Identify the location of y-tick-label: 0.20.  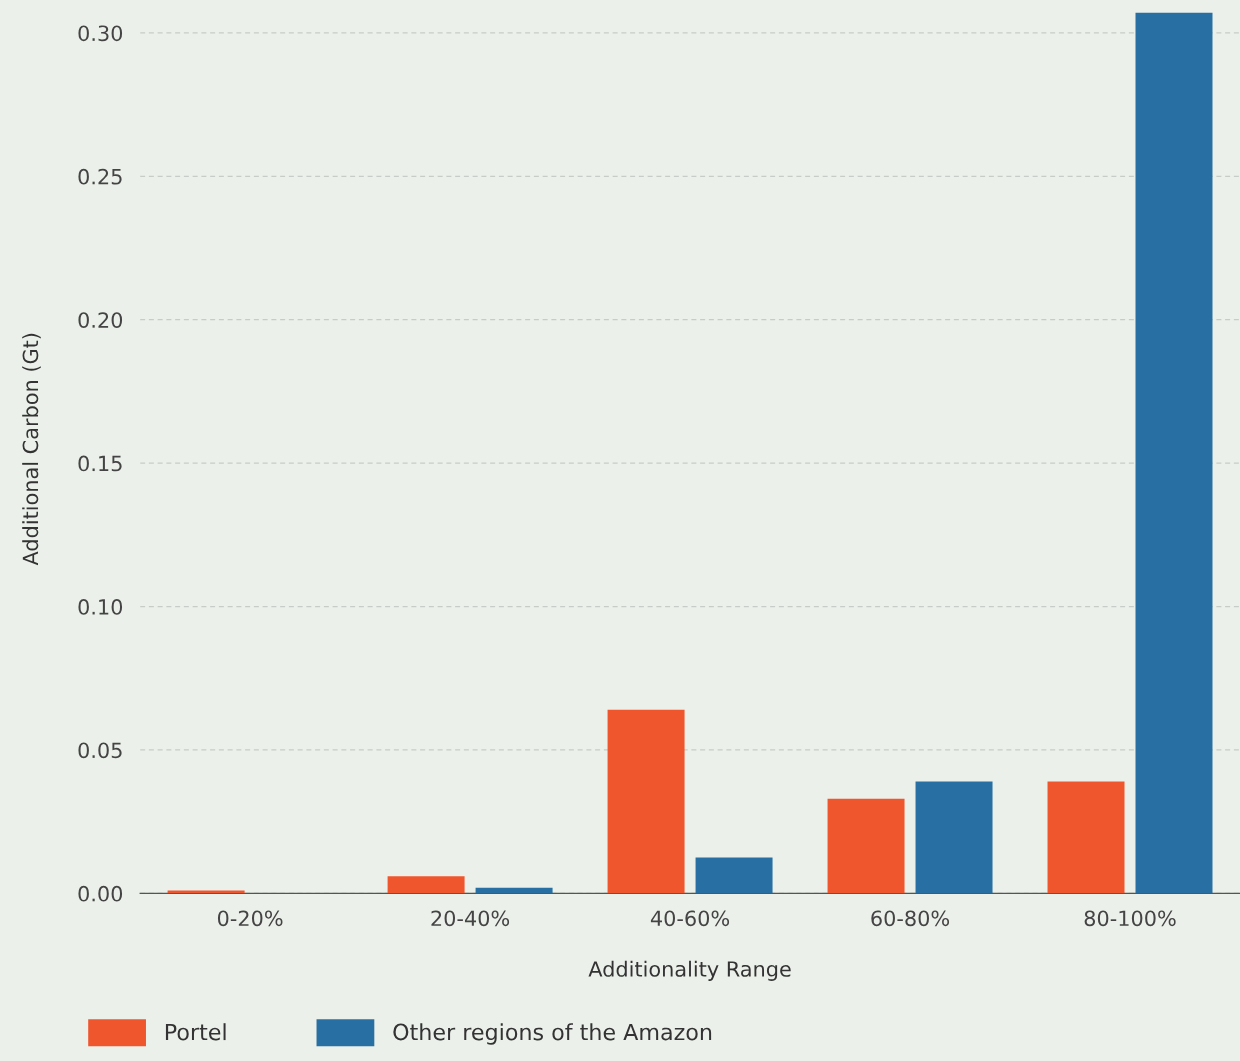
(100, 320).